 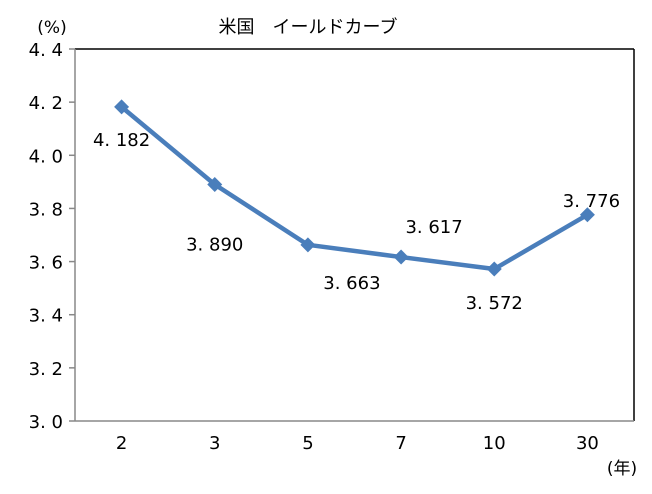 I want to click on x-tick-label: 2, so click(x=121, y=443).